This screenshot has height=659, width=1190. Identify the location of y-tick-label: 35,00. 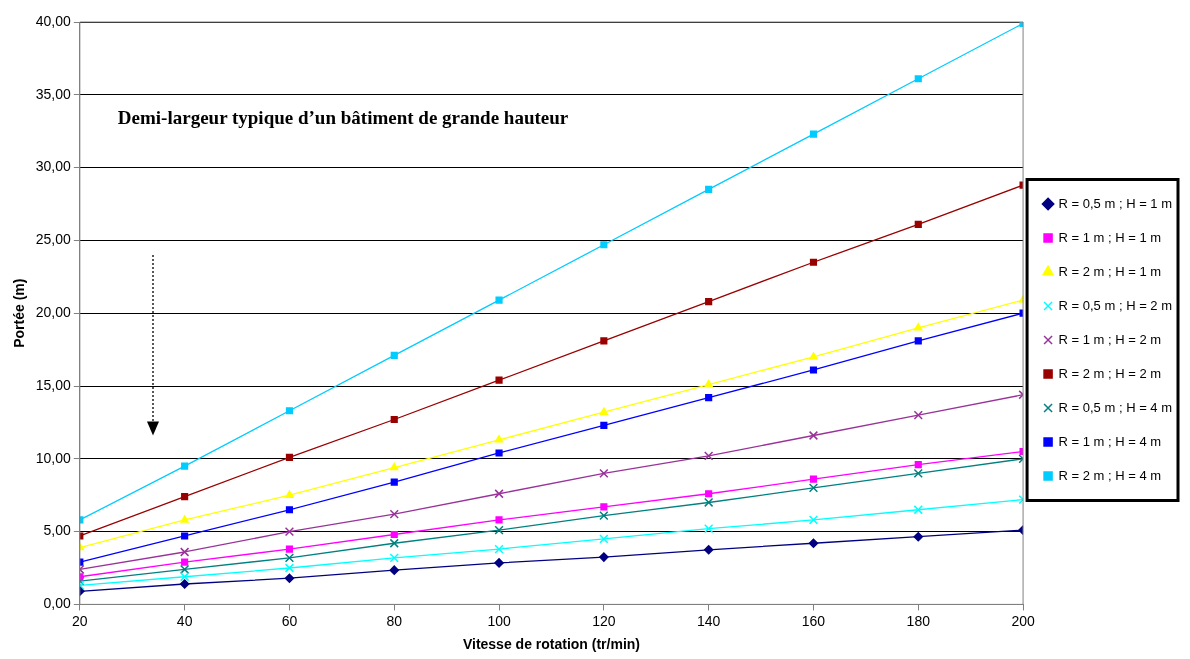
(53, 93).